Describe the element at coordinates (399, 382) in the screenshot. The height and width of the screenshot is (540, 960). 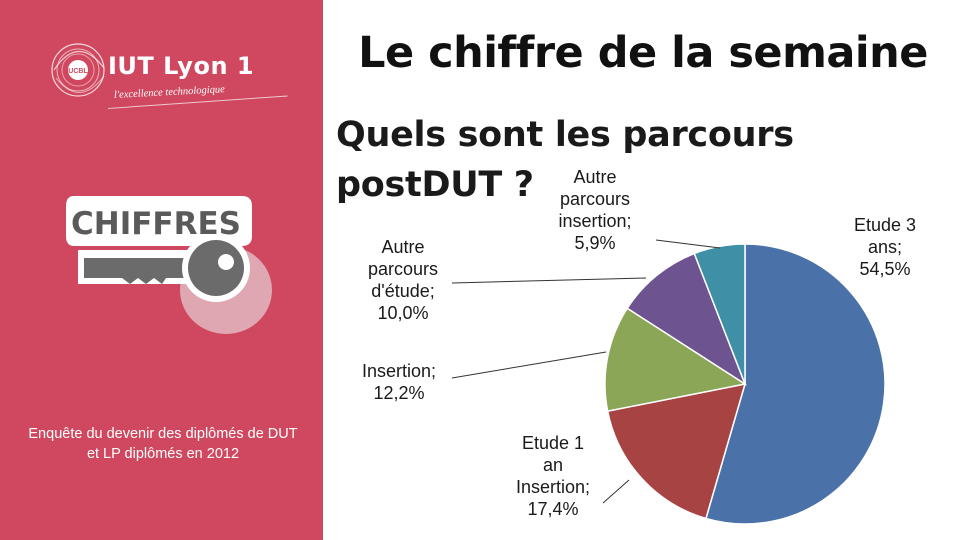
I see `data-label: Insertion; 12,2%` at that location.